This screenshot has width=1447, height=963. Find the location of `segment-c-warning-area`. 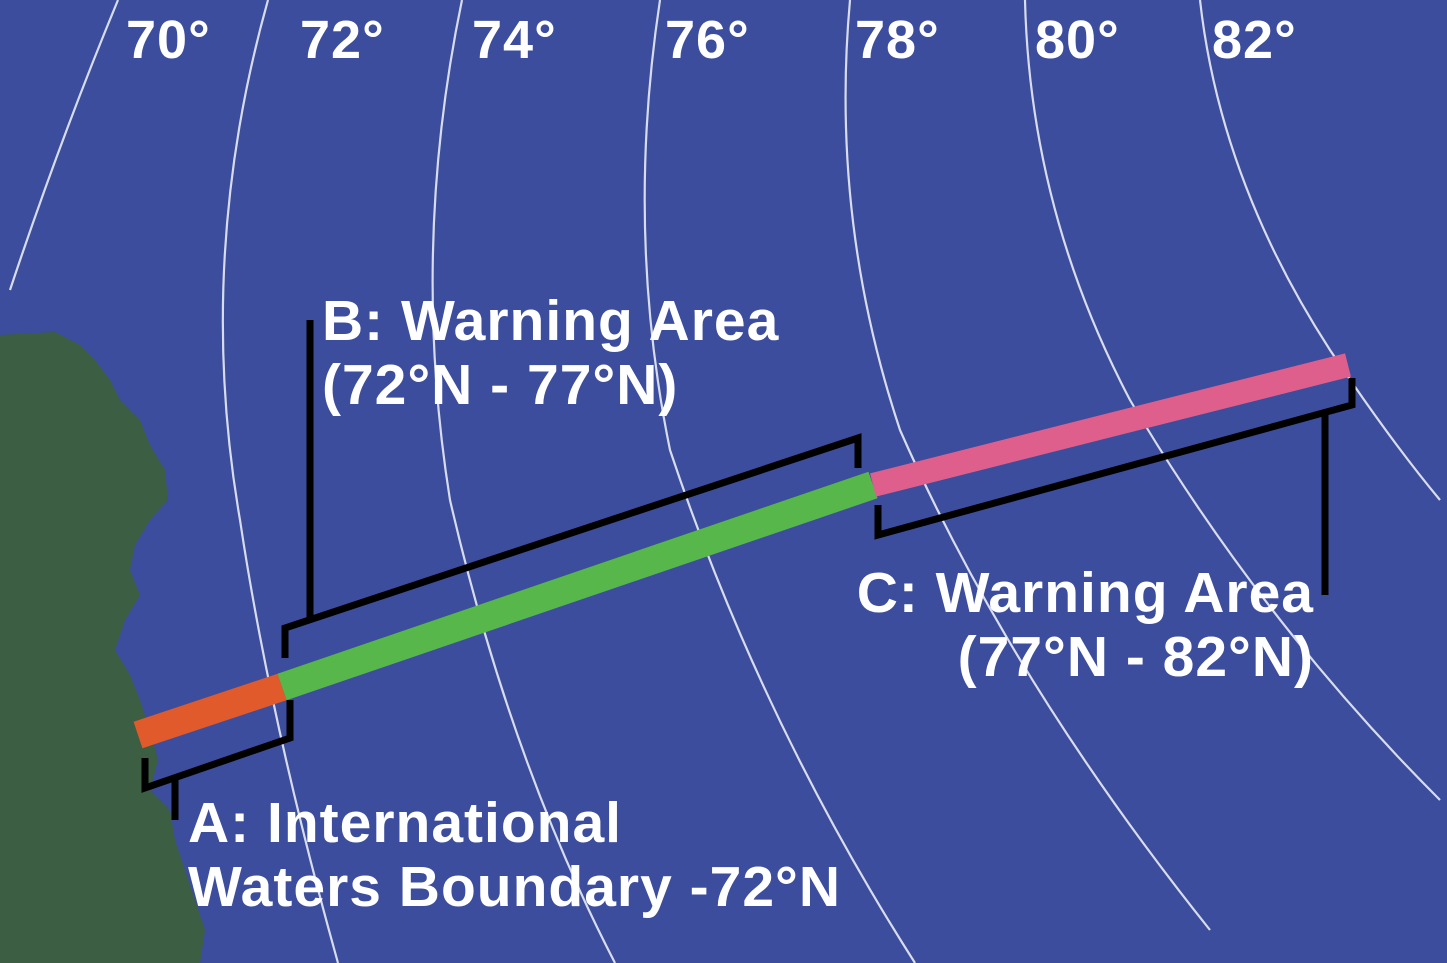

segment-c-warning-area is located at coordinates (1110, 425).